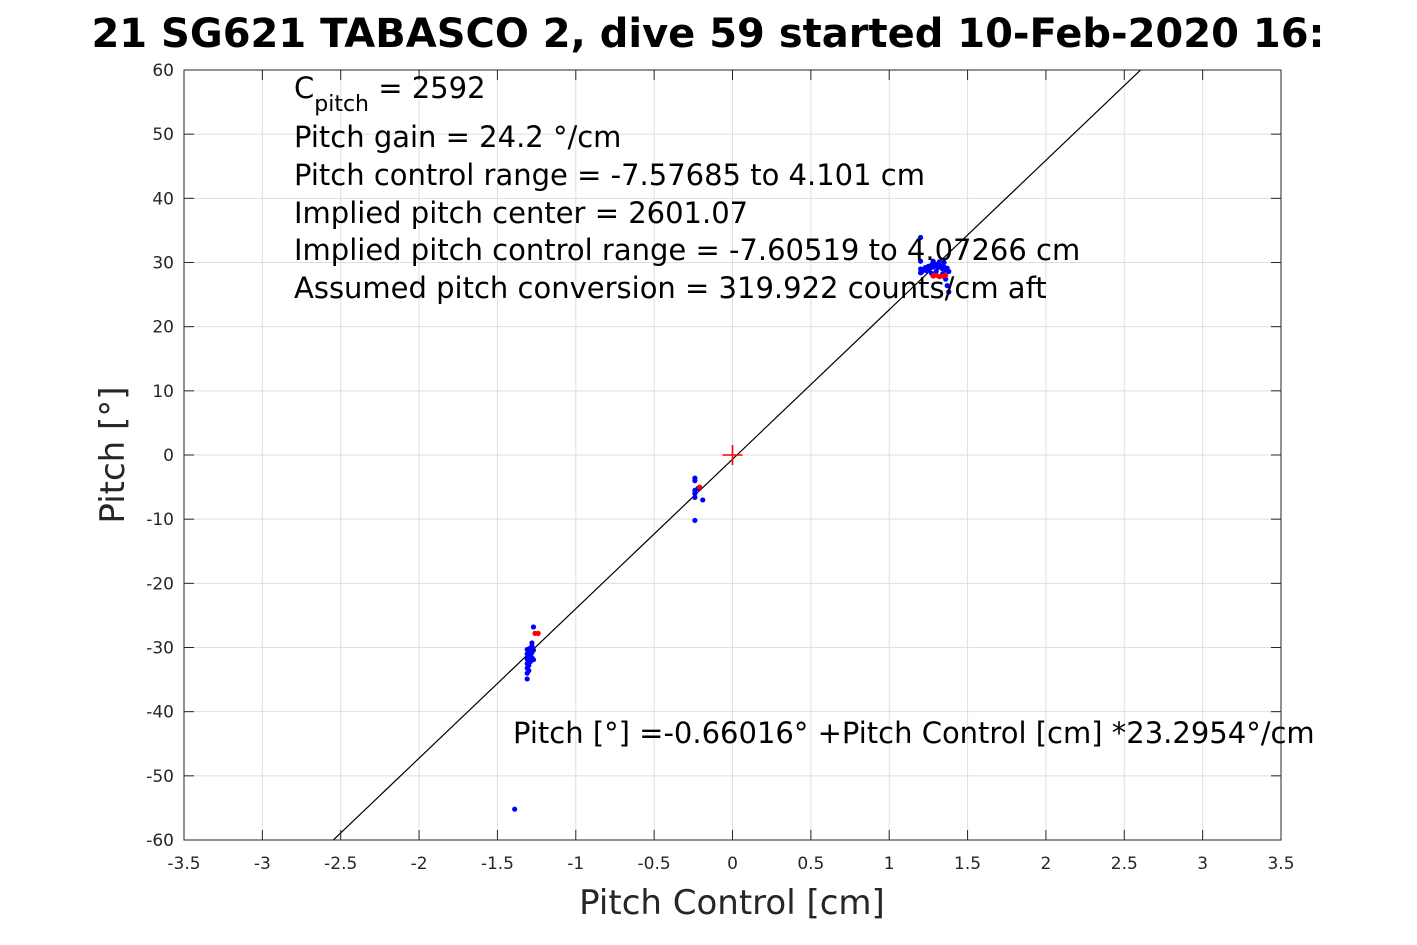 Image resolution: width=1417 pixels, height=945 pixels. I want to click on x-tick-label: 3.5, so click(1280, 864).